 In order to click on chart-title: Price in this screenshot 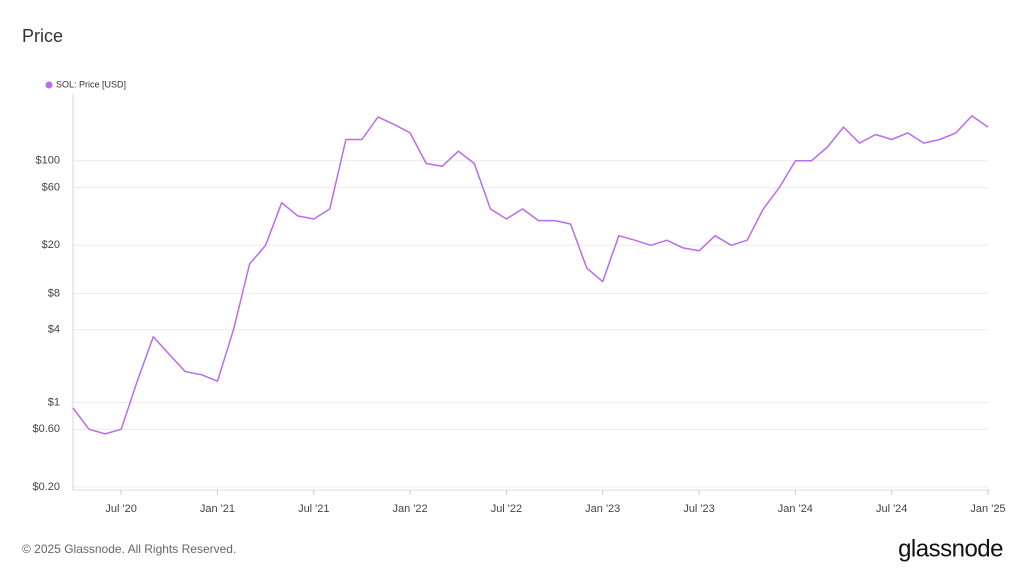, I will do `click(42, 36)`.